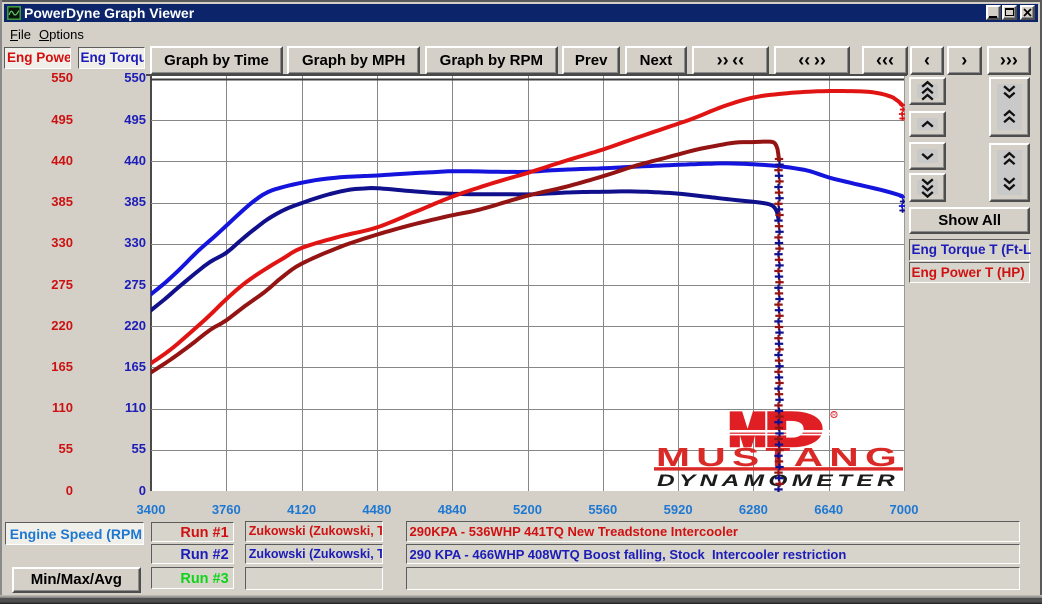  What do you see at coordinates (834, 416) in the screenshot?
I see `svg-text: R` at bounding box center [834, 416].